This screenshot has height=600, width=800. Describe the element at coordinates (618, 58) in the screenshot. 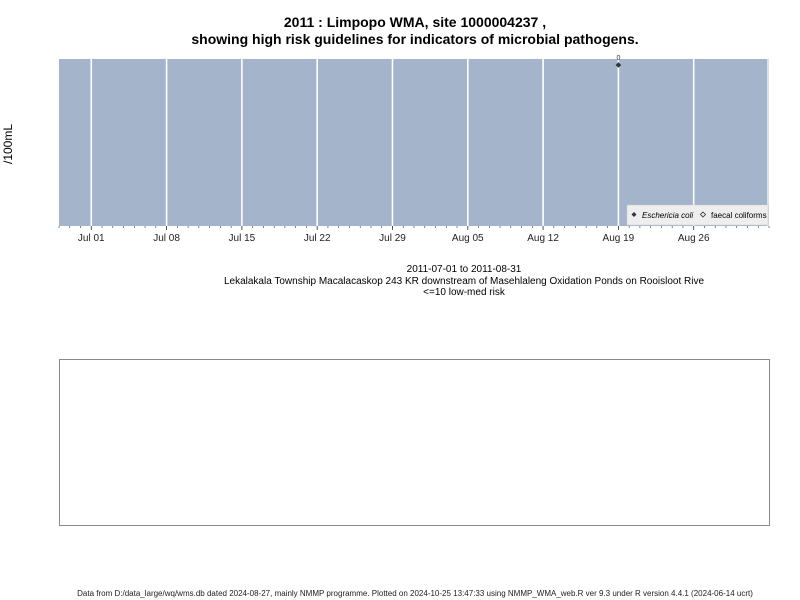

I see `data-label: 0` at that location.